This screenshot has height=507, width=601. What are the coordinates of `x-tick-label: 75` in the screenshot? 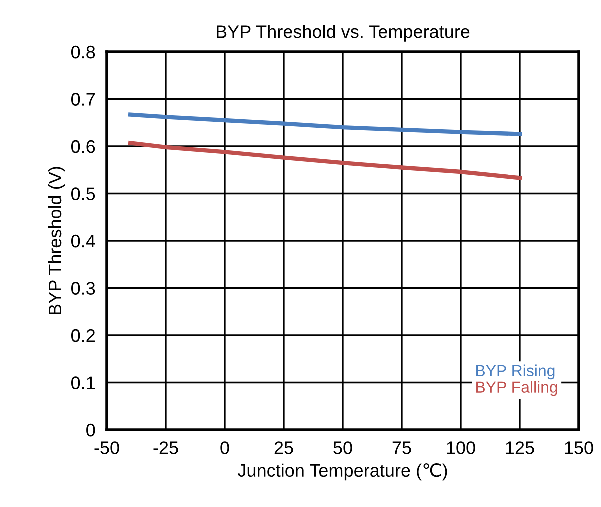 It's located at (402, 448).